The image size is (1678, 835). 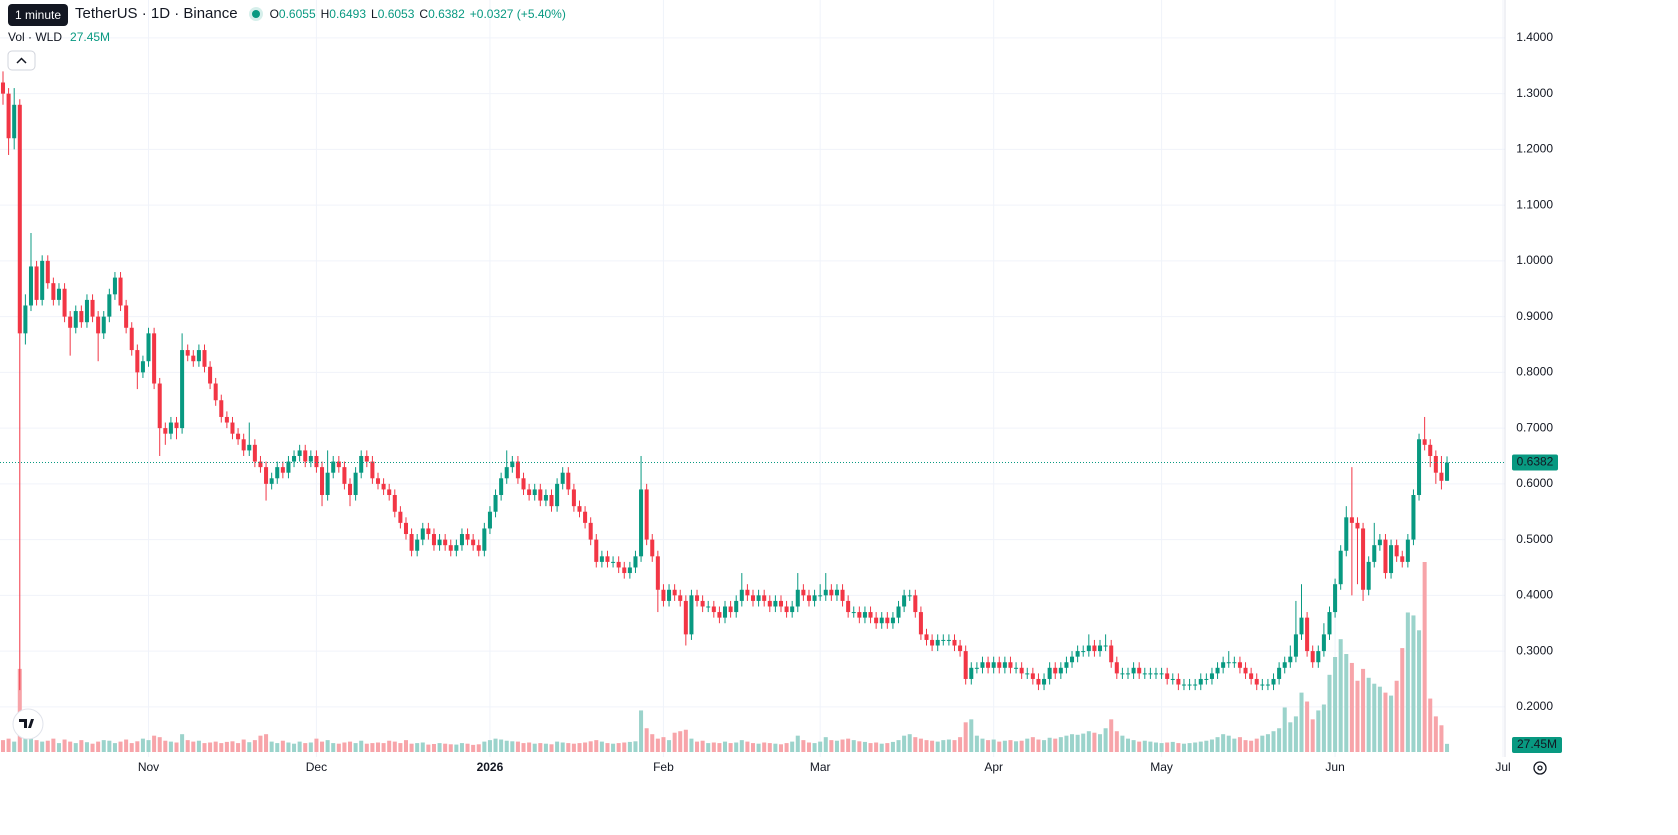 What do you see at coordinates (21, 60) in the screenshot?
I see `collapse-button` at bounding box center [21, 60].